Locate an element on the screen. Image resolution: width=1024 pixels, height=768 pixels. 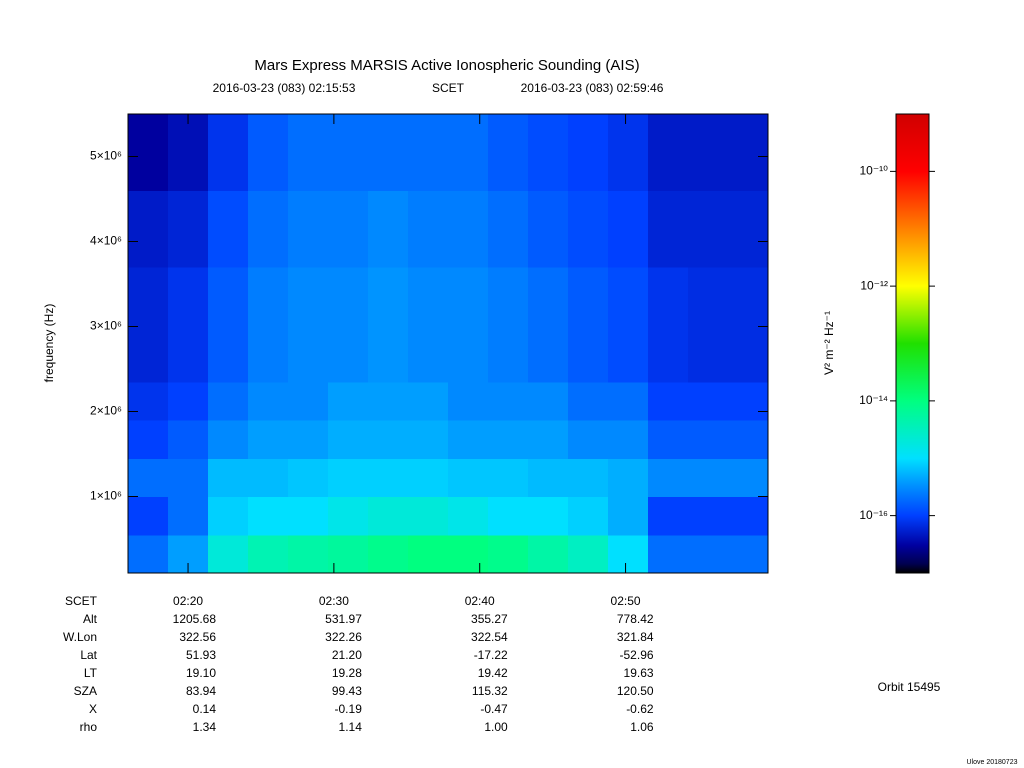
y-tick-label: 1×10⁶ is located at coordinates (106, 496).